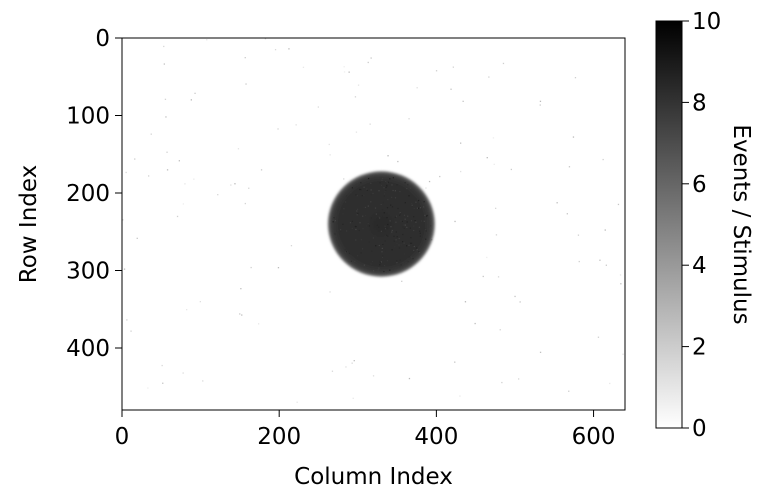  Describe the element at coordinates (122, 437) in the screenshot. I see `x-tick-label: 0` at that location.